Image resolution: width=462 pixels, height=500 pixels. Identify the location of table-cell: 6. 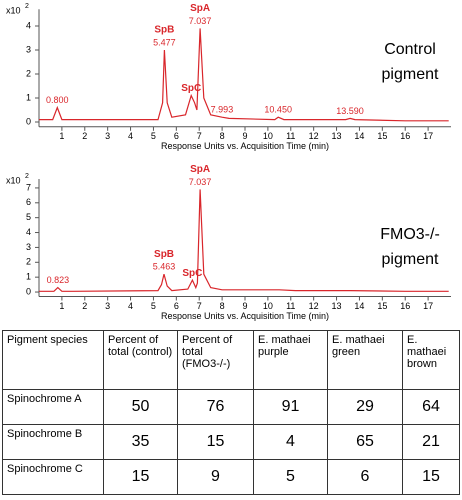
(365, 477).